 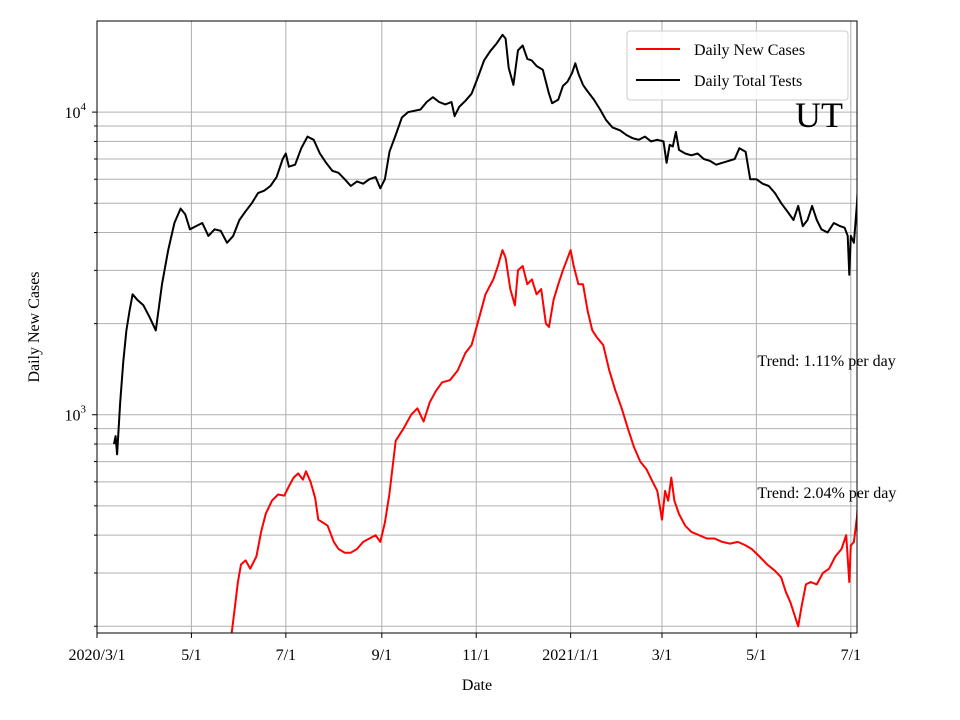 What do you see at coordinates (749, 50) in the screenshot?
I see `legend-label-new-cases: Daily New Cases` at bounding box center [749, 50].